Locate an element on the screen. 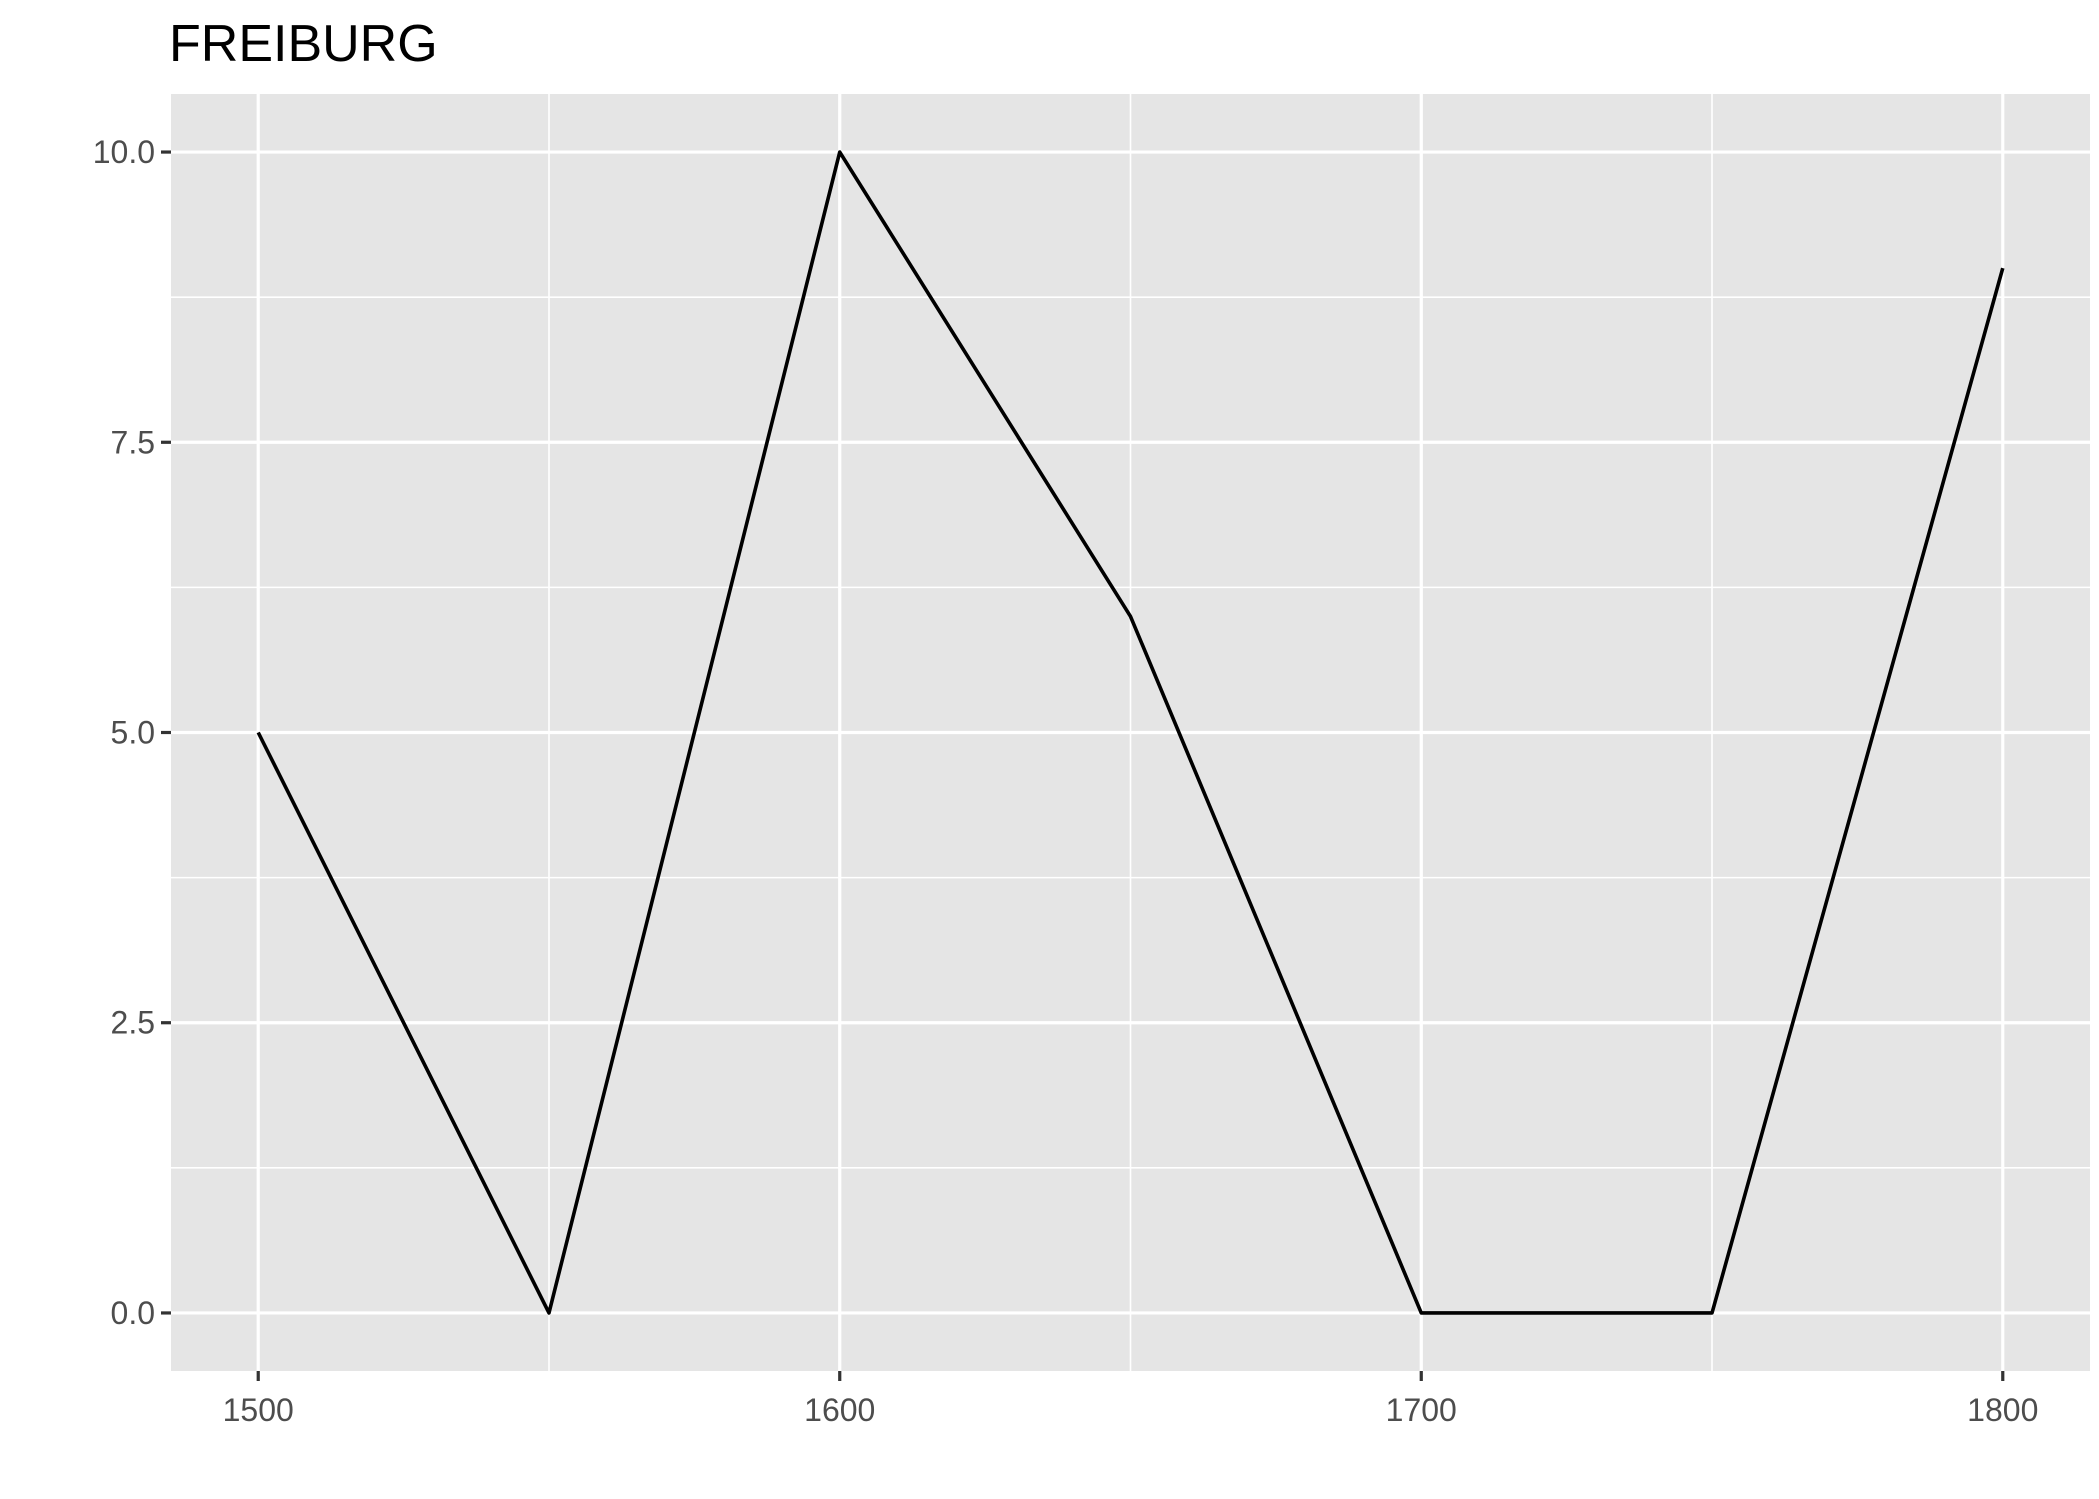 The image size is (2099, 1499). y-axis: 0.0 2.5 5.0 7.5 10.0 is located at coordinates (132, 732).